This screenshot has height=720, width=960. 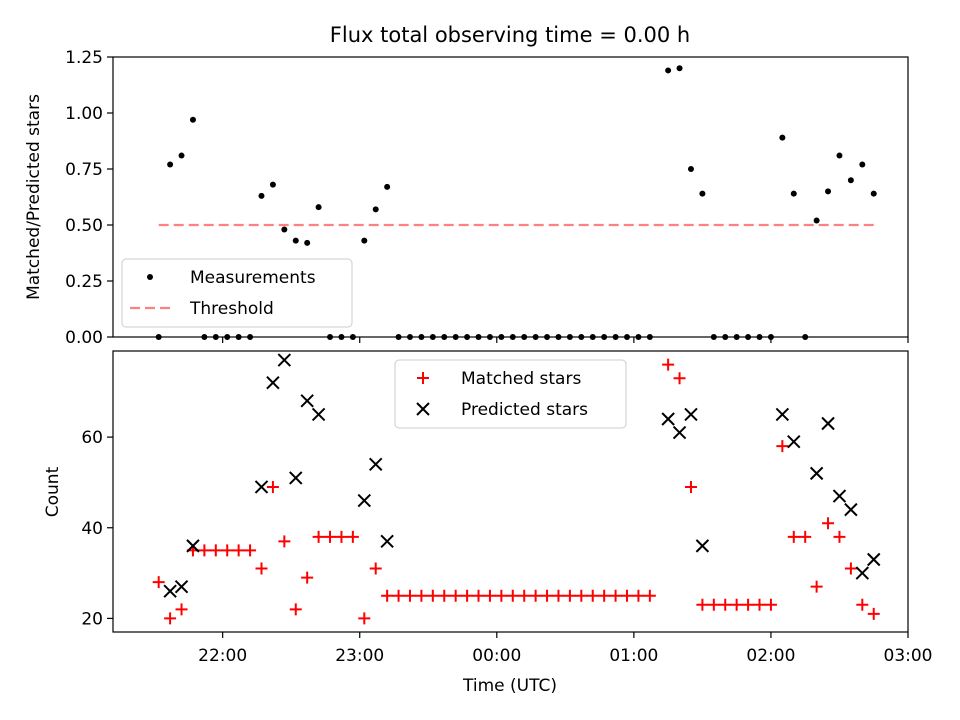 What do you see at coordinates (84, 338) in the screenshot?
I see `top-y-tick-label: 0.00` at bounding box center [84, 338].